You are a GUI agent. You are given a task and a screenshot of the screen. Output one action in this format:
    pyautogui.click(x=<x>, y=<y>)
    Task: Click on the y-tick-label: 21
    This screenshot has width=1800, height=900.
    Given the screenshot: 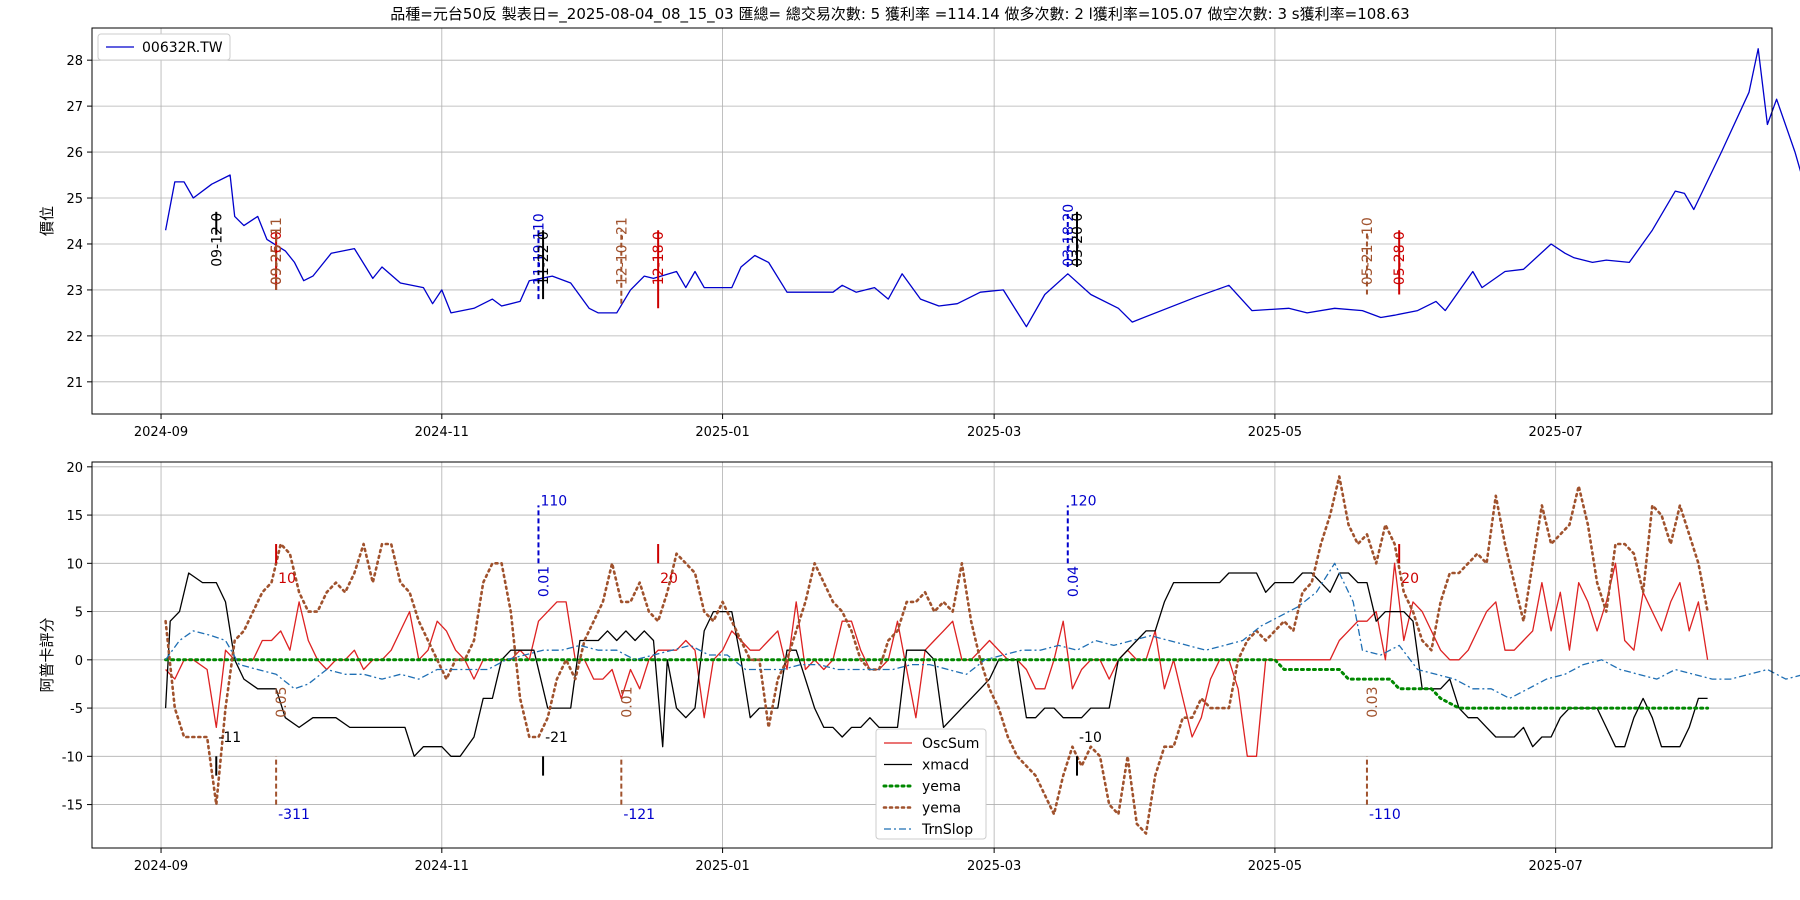 What is the action you would take?
    pyautogui.click(x=74, y=383)
    